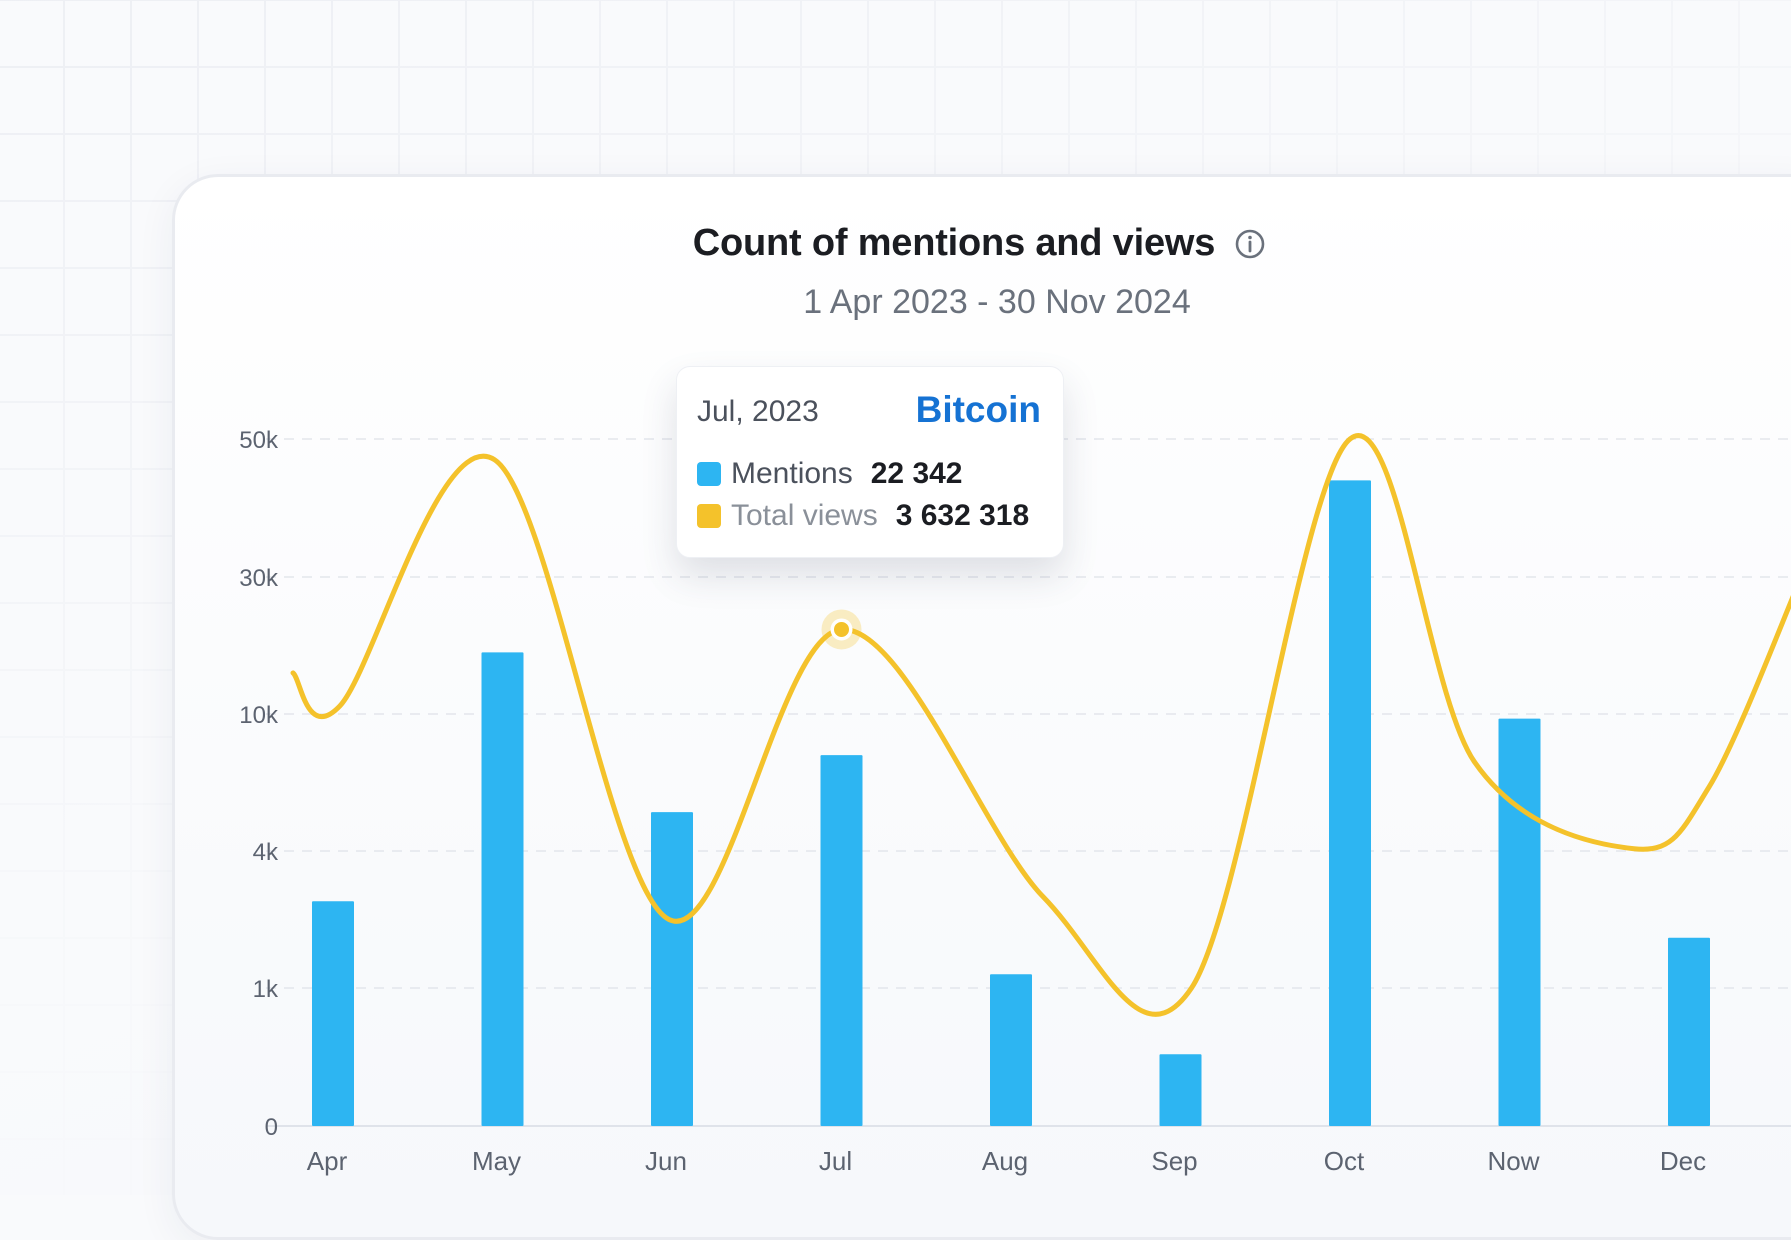  Describe the element at coordinates (327, 1161) in the screenshot. I see `x-tick-label: Apr` at that location.